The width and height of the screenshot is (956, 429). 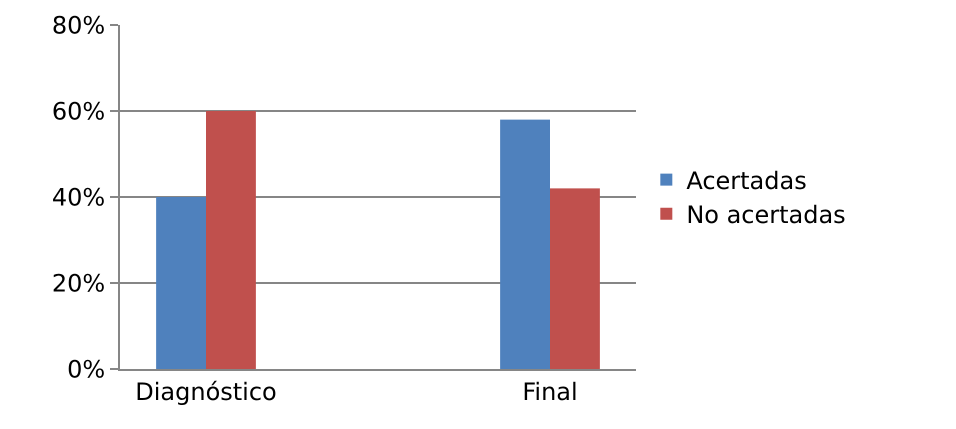 I want to click on y-tick-label: 20%, so click(x=79, y=283).